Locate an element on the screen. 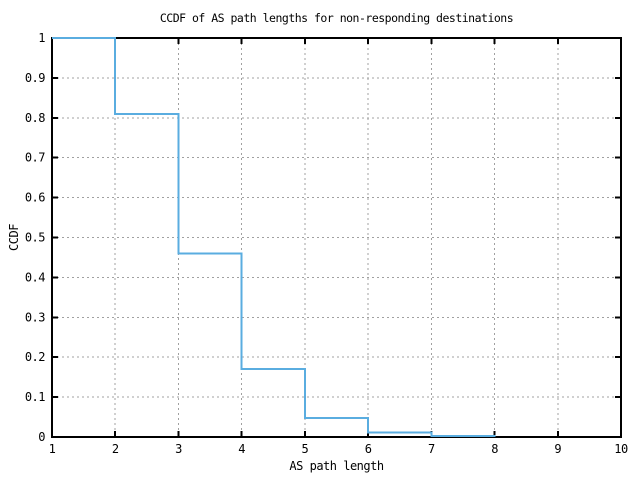  y-tick-label: 0.5 is located at coordinates (35, 238).